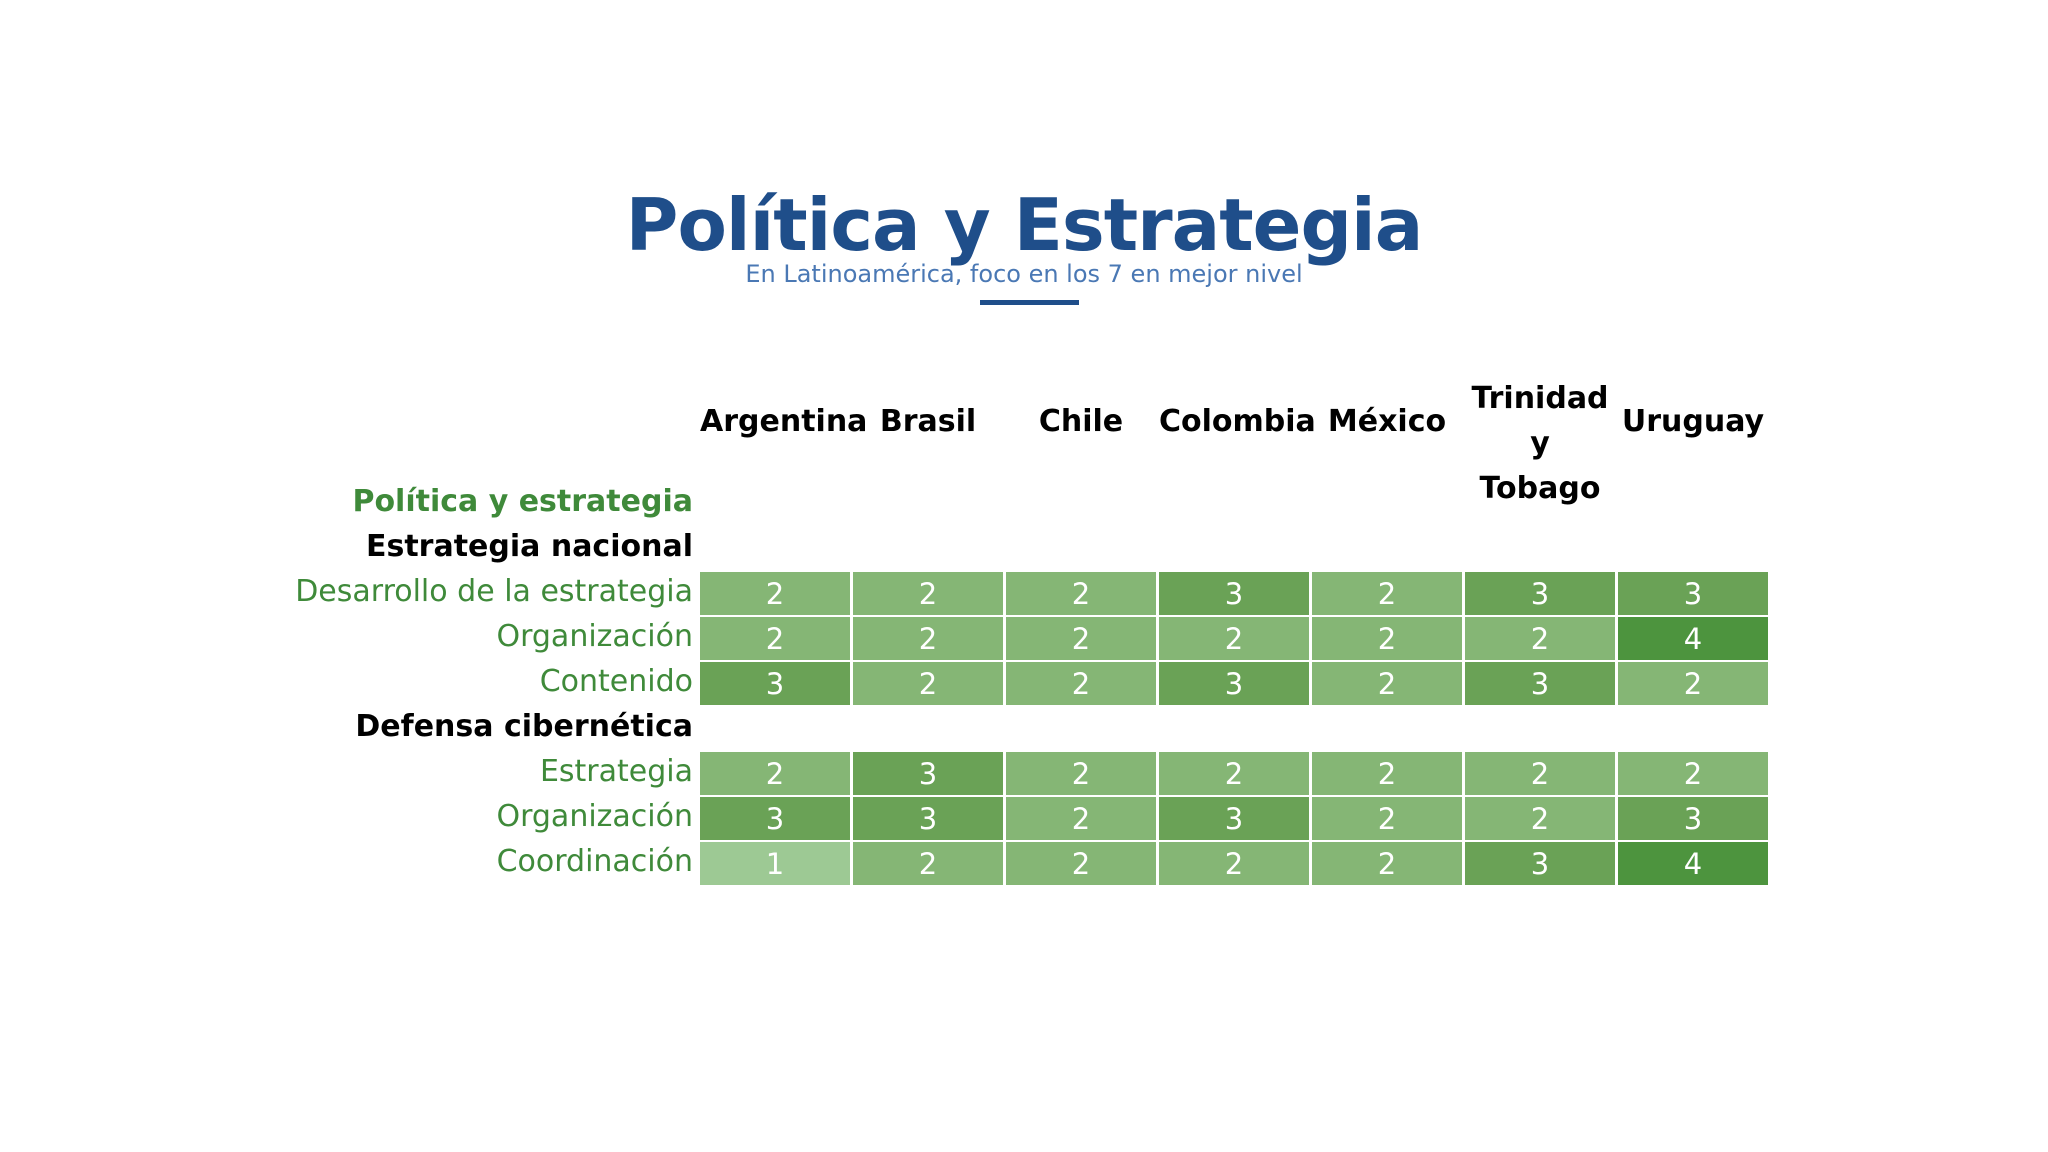 This screenshot has width=2048, height=1152. Describe the element at coordinates (1540, 398) in the screenshot. I see `column-header: Trinidad` at that location.